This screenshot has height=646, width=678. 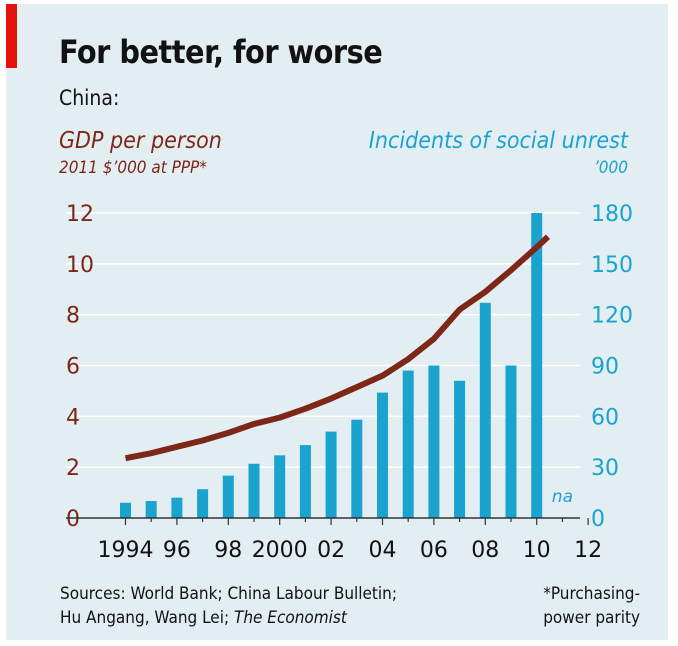 I want to click on right-tick-label: 30, so click(x=605, y=468).